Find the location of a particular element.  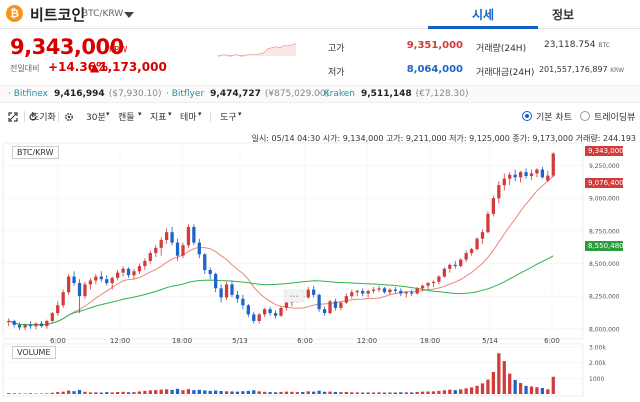

low-value: 8,064,000 is located at coordinates (434, 69).